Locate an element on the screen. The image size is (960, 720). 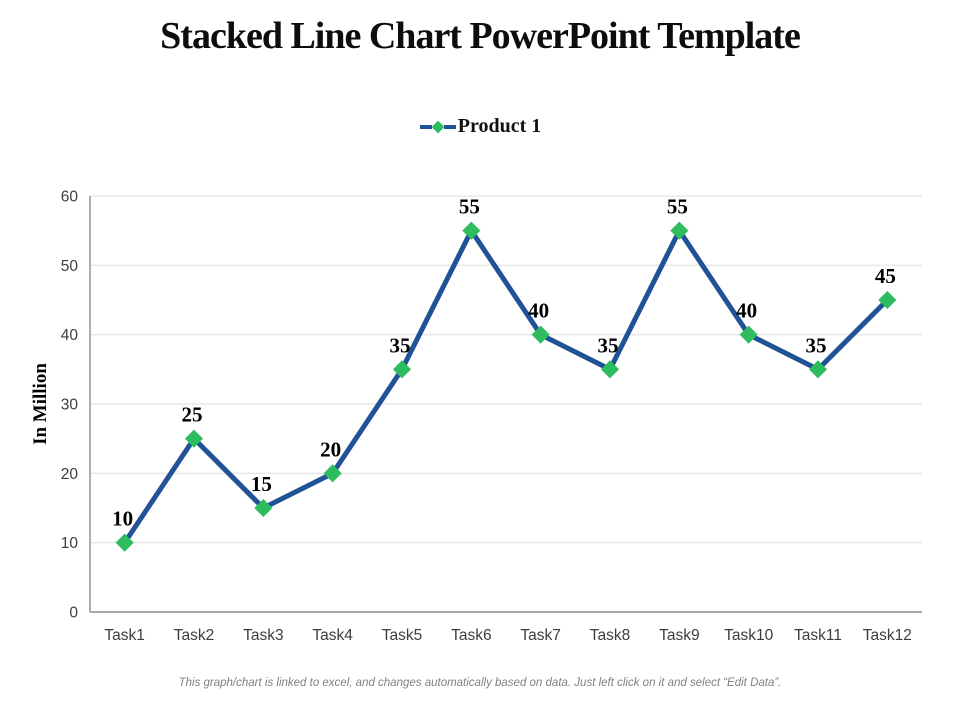
x-tick-label: Task3 is located at coordinates (263, 635).